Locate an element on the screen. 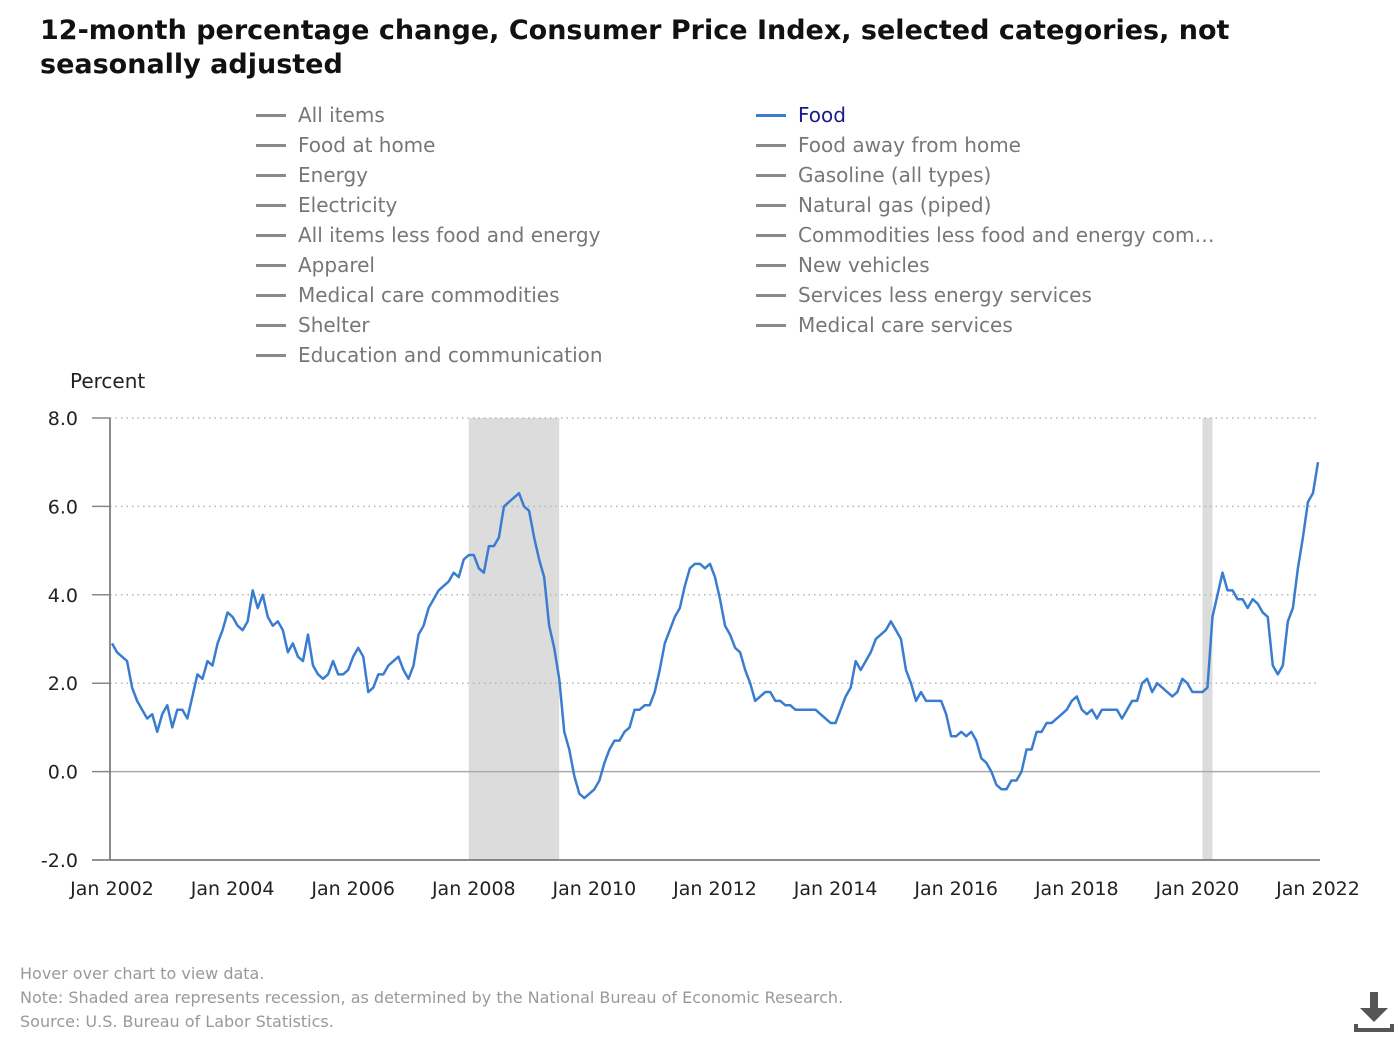 The height and width of the screenshot is (1040, 1400). legend-label: Education and communication is located at coordinates (450, 355).